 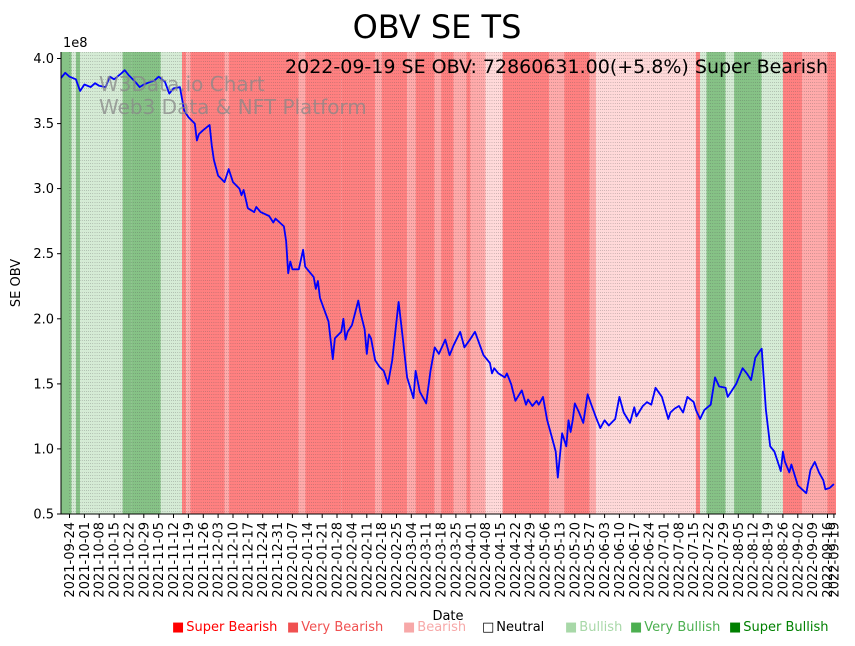 I want to click on y-tick-label: 2.5, so click(x=43, y=254).